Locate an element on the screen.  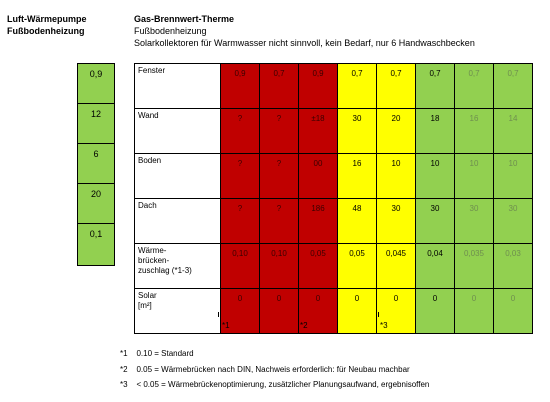
row-label: Solar [m²] is located at coordinates (178, 311).